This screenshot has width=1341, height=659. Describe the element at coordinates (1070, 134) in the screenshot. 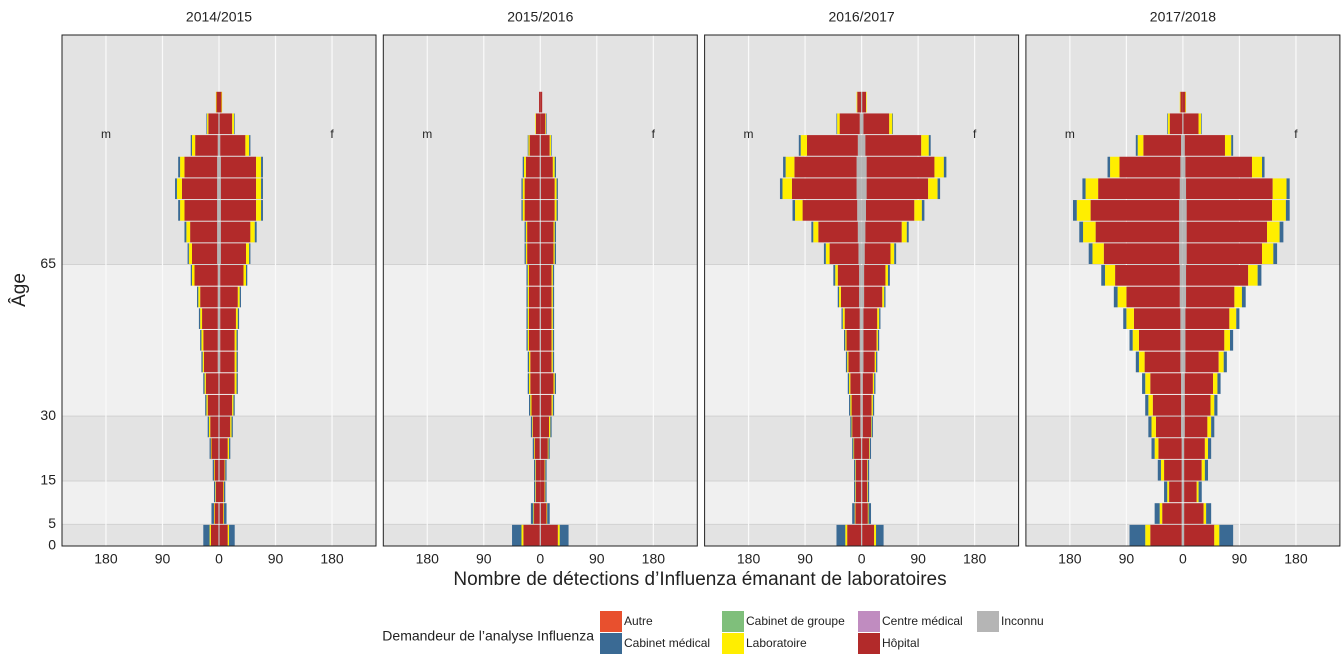

I see `sex-label: m` at that location.